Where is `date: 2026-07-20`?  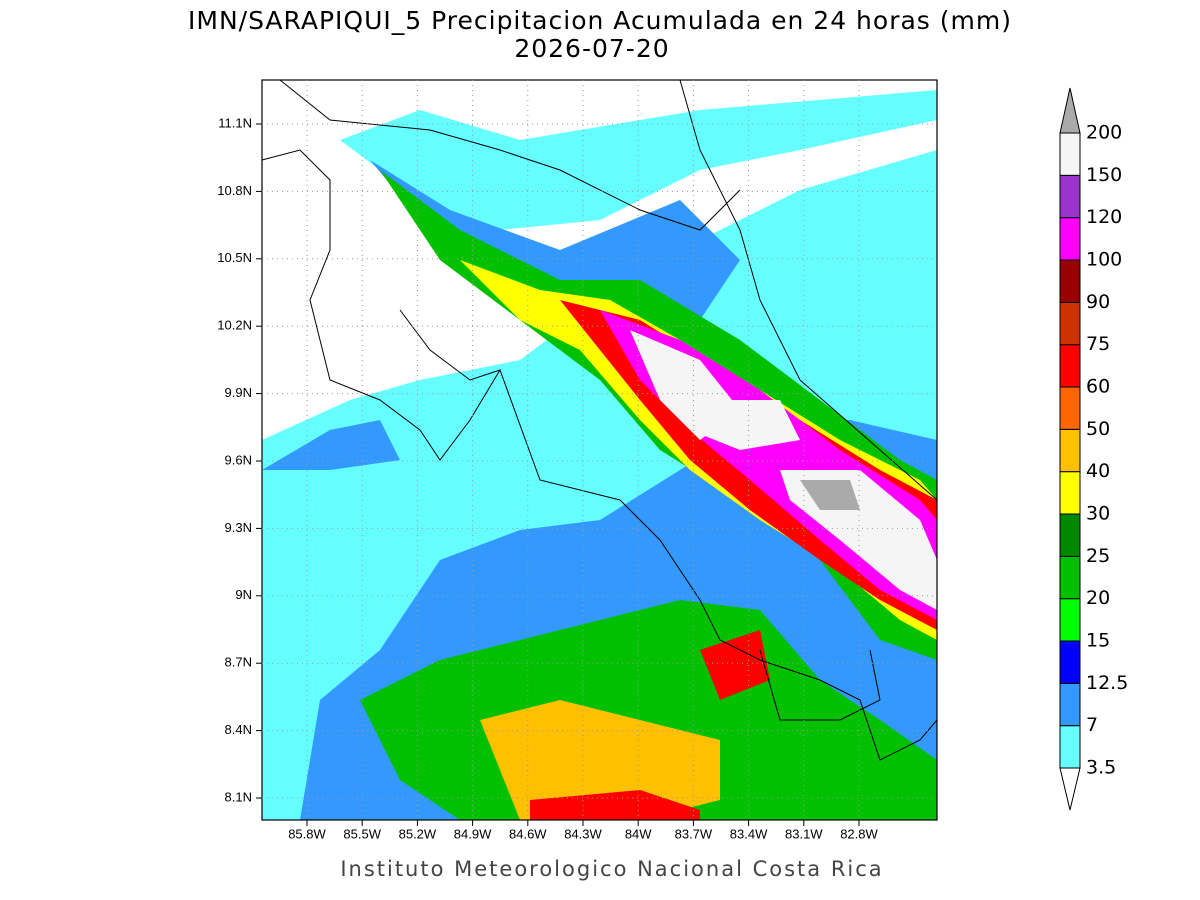
date: 2026-07-20 is located at coordinates (591, 48).